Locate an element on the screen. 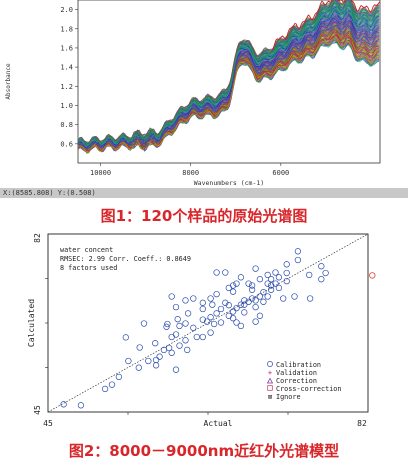 The width and height of the screenshot is (408, 474). y-tick-label: 1.4 is located at coordinates (66, 68).